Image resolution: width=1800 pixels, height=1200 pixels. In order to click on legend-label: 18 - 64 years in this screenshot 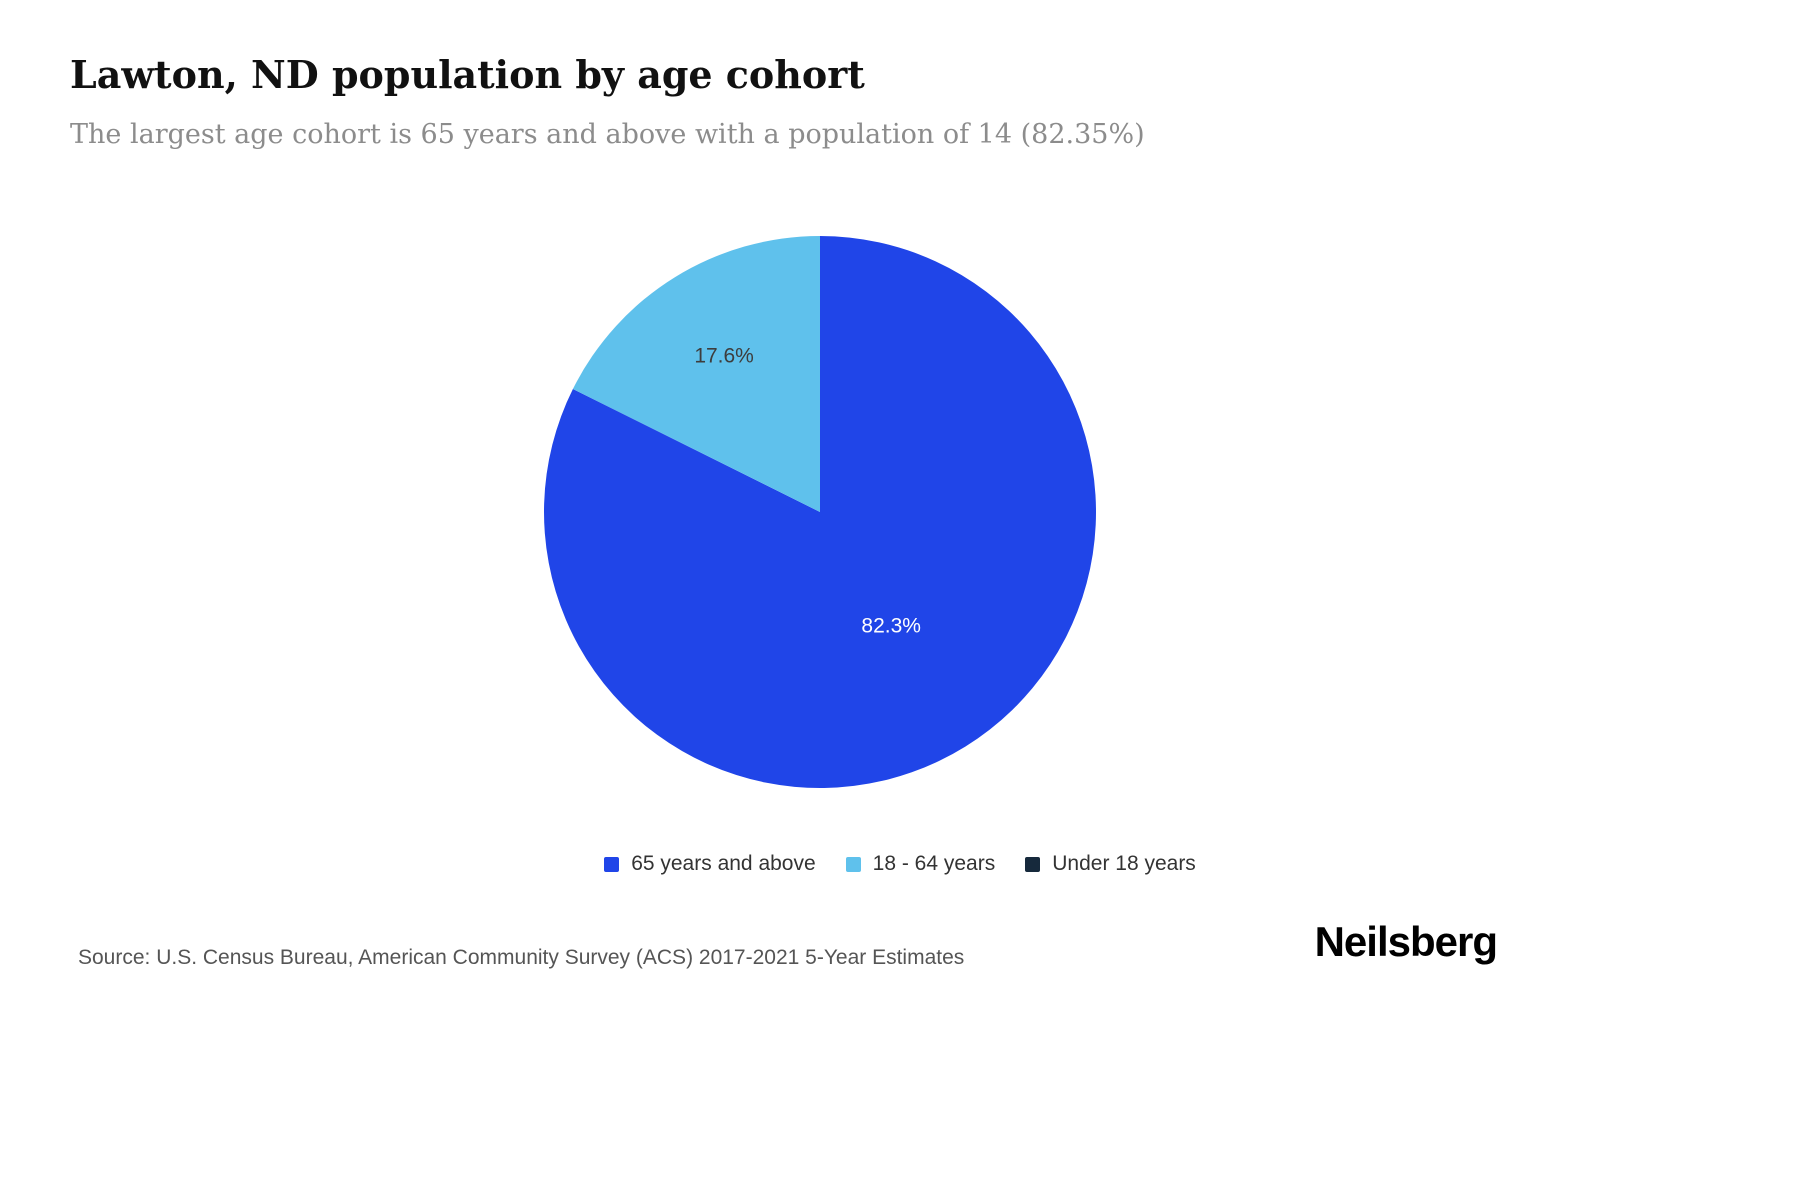, I will do `click(934, 863)`.